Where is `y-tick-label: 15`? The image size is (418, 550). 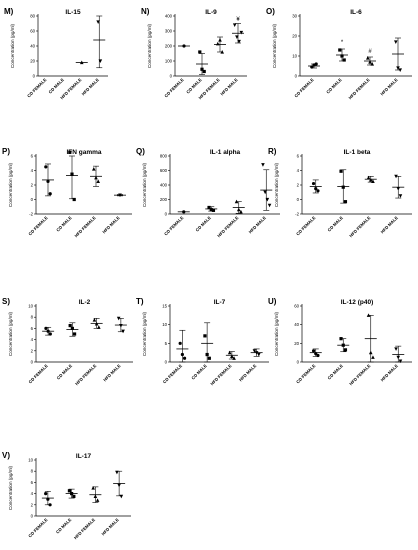
y-tick-label: 15 is located at coordinates (164, 306).